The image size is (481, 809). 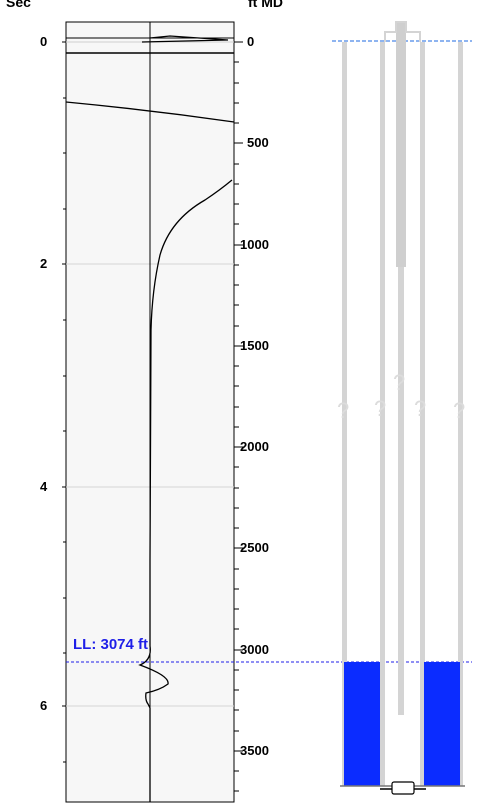 What do you see at coordinates (254, 649) in the screenshot?
I see `depth-tick-label: 3000` at bounding box center [254, 649].